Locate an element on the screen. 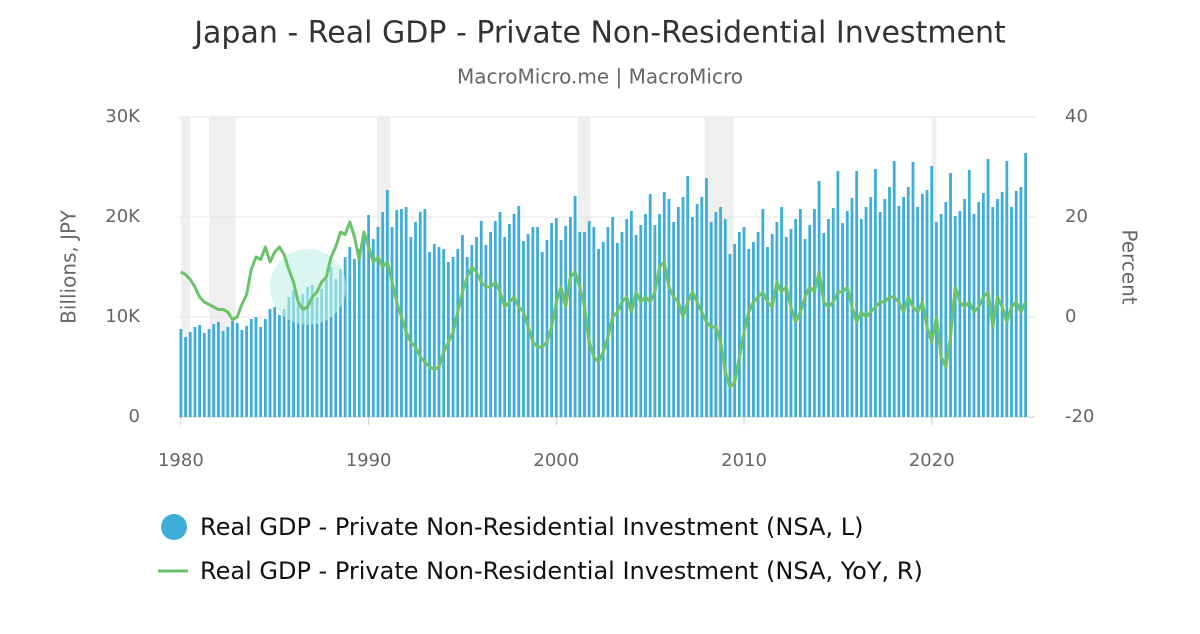 The image size is (1200, 634). y2-tick-label: 20 is located at coordinates (1076, 216).